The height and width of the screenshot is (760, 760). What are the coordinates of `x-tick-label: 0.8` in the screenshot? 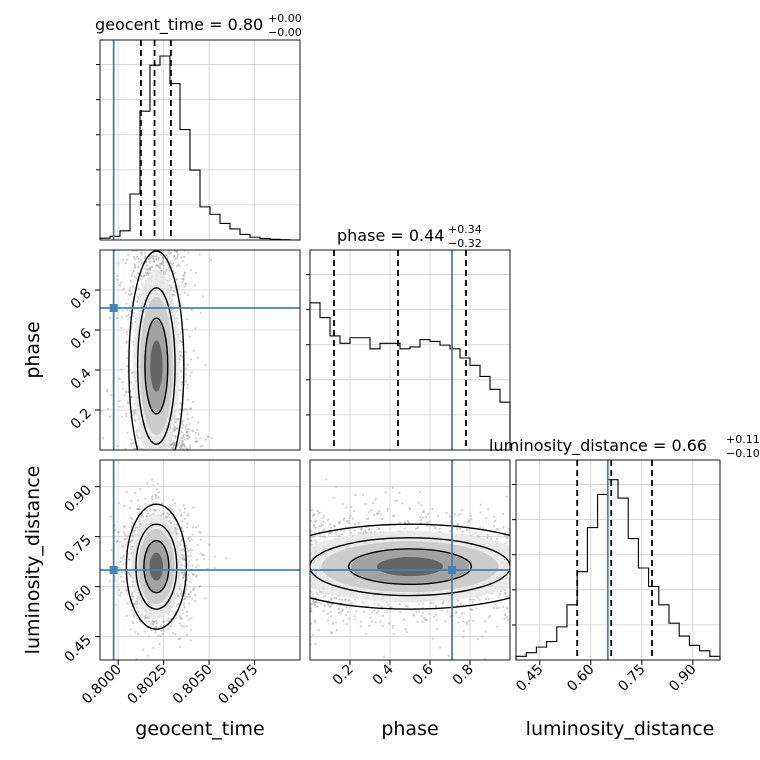 It's located at (463, 675).